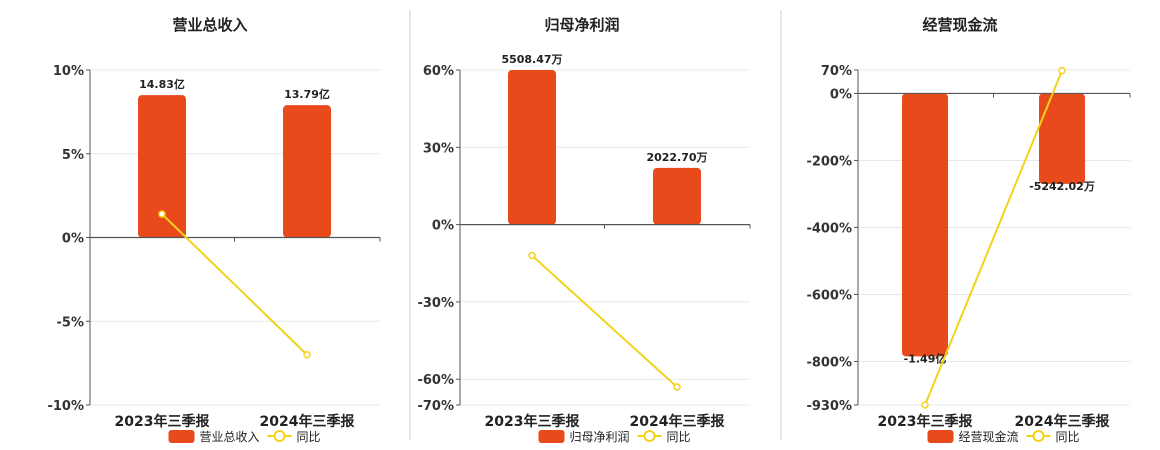 The height and width of the screenshot is (450, 1160). I want to click on y-tick-label: -70%, so click(435, 406).